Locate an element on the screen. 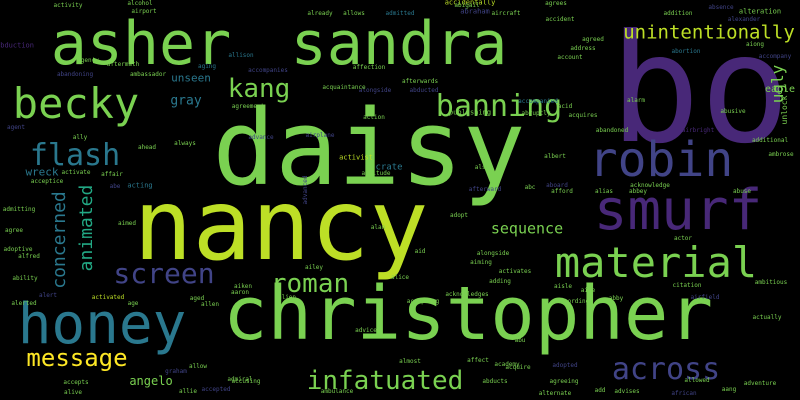 This screenshot has height=400, width=800. cloud-word: activated is located at coordinates (108, 297).